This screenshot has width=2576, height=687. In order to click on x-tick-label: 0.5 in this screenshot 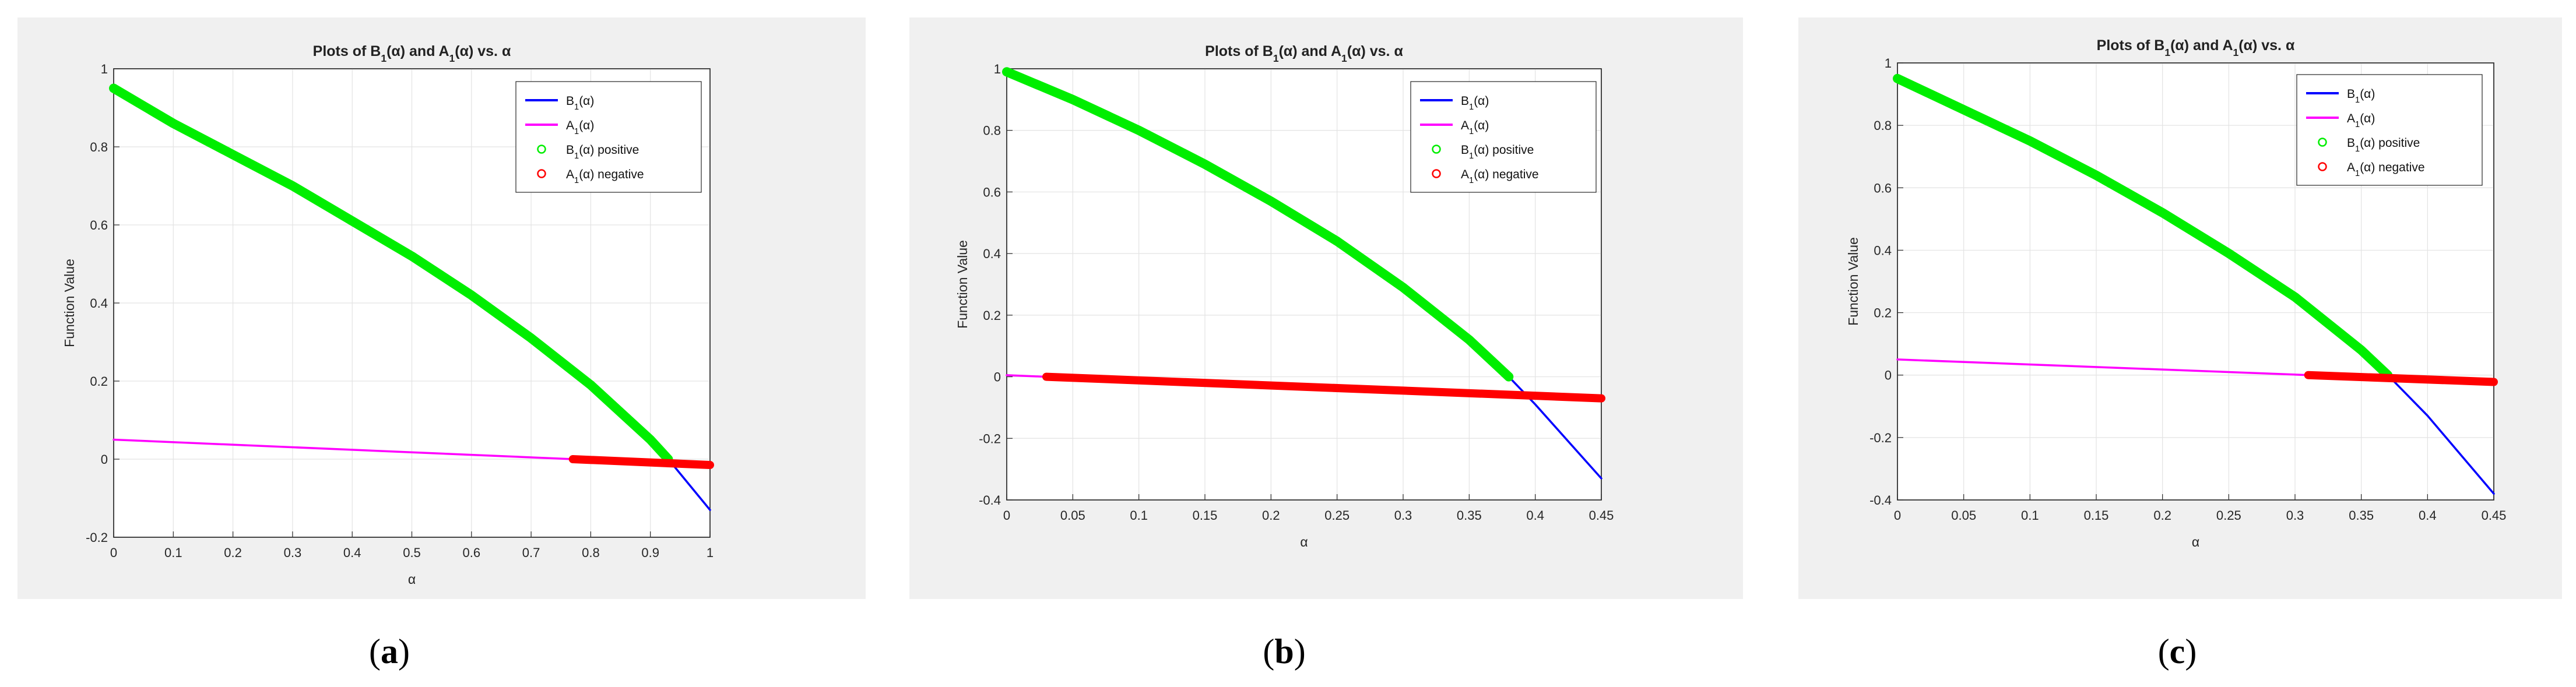, I will do `click(412, 552)`.